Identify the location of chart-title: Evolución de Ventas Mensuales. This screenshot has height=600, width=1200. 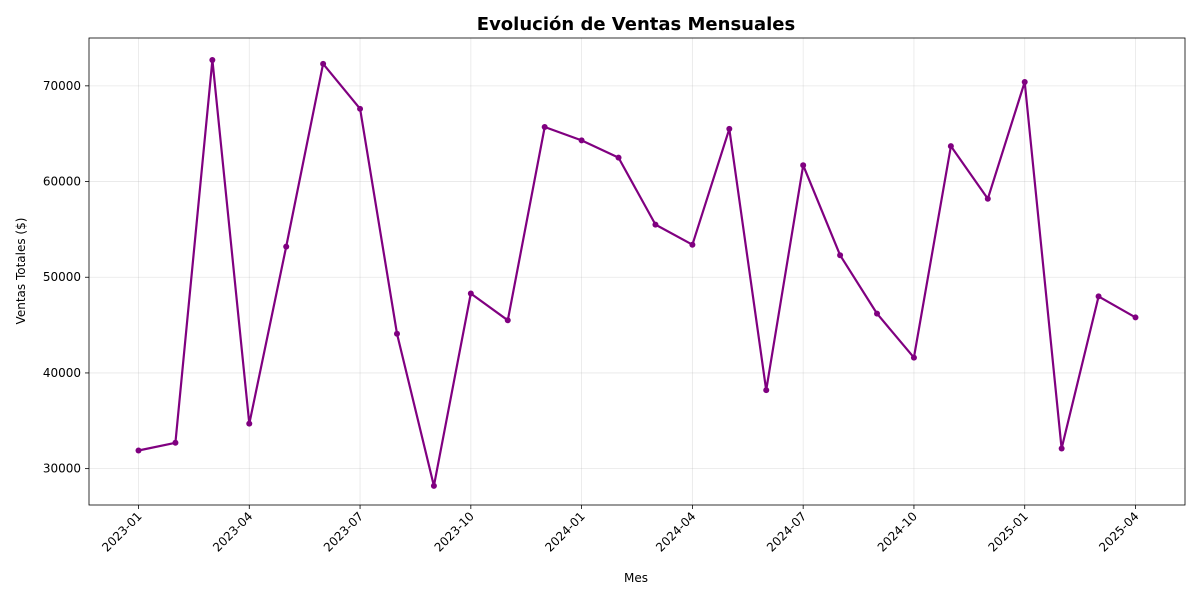
(636, 24).